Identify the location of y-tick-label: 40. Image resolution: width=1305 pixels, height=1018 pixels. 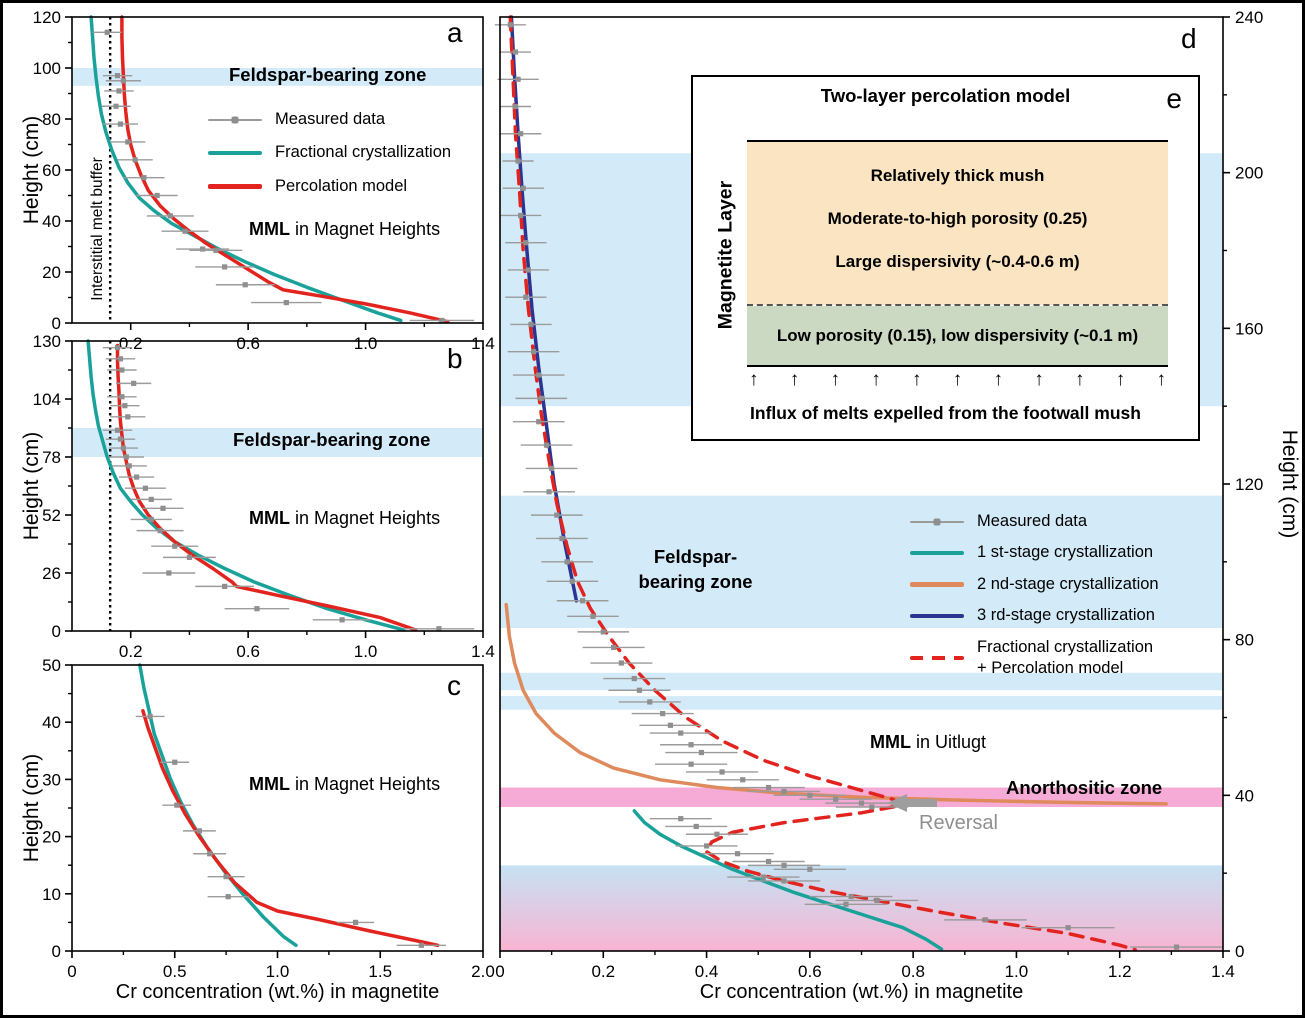
(1244, 795).